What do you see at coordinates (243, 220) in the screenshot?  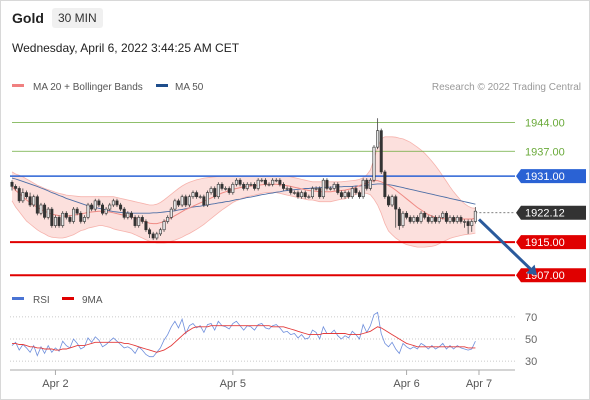 I see `bollinger-lower-line` at bounding box center [243, 220].